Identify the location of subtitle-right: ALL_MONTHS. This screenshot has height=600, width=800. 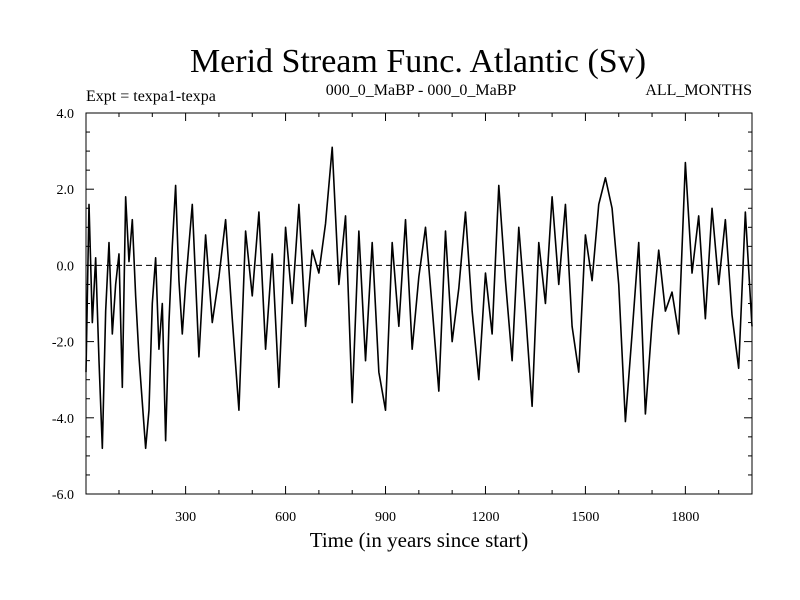
(698, 90).